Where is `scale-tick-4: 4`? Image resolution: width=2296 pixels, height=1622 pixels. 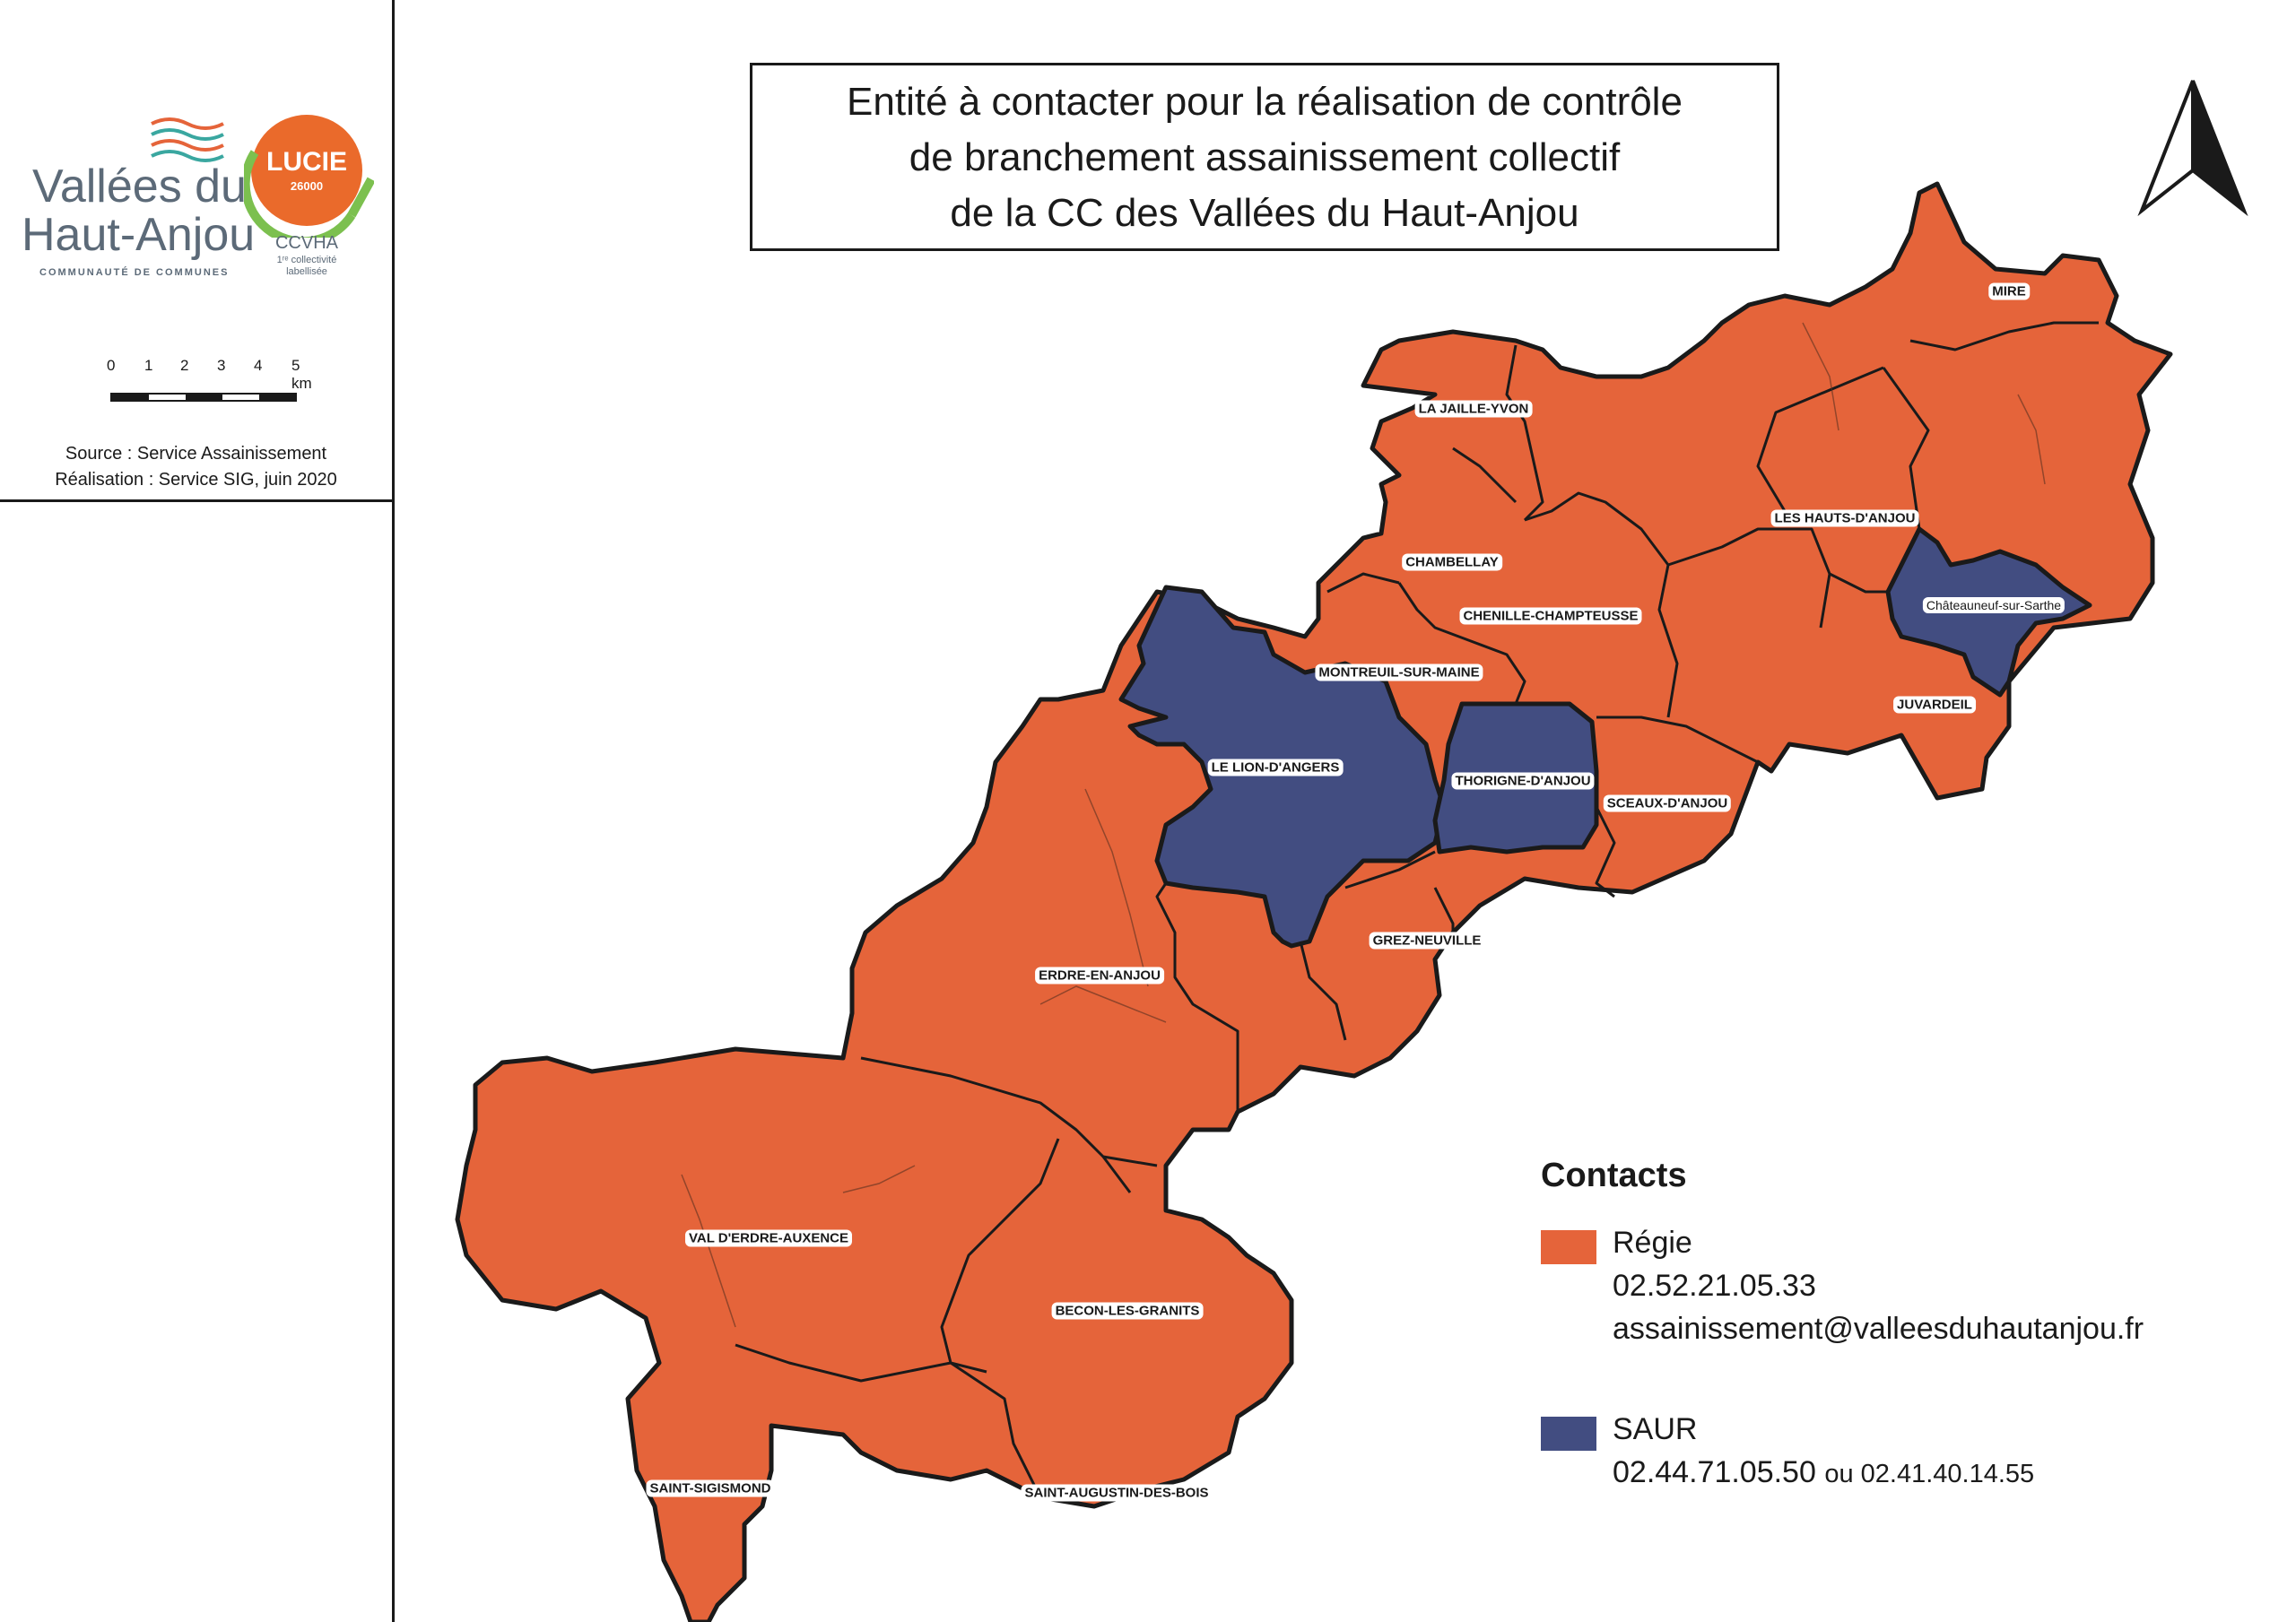
scale-tick-4: 4 is located at coordinates (258, 365).